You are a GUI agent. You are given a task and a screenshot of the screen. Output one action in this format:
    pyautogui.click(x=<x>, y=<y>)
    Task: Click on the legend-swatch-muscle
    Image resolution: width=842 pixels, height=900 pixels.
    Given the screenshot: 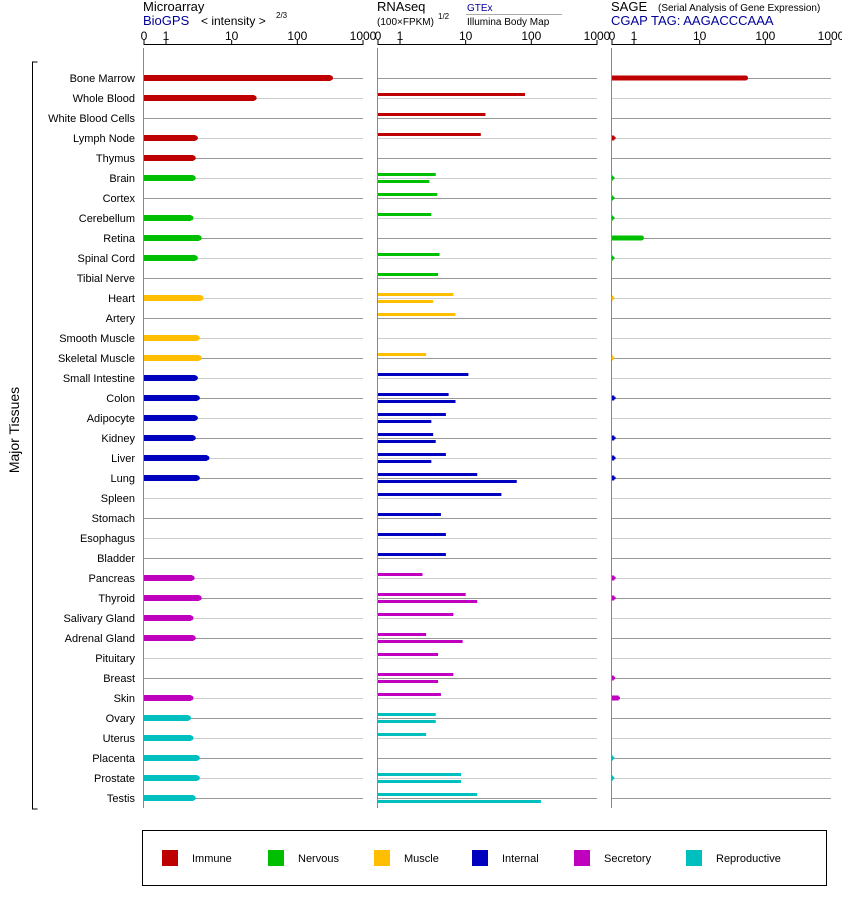 What is the action you would take?
    pyautogui.click(x=382, y=858)
    